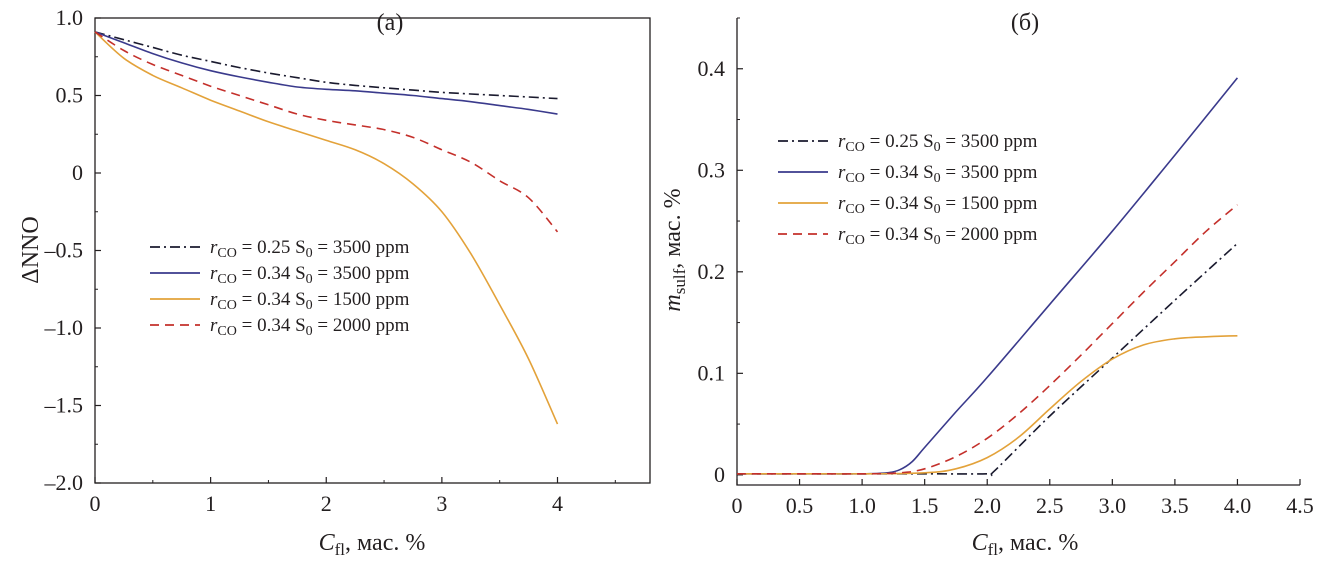 The width and height of the screenshot is (1320, 561). What do you see at coordinates (390, 23) in the screenshot?
I see `panel-a-title: (а)` at bounding box center [390, 23].